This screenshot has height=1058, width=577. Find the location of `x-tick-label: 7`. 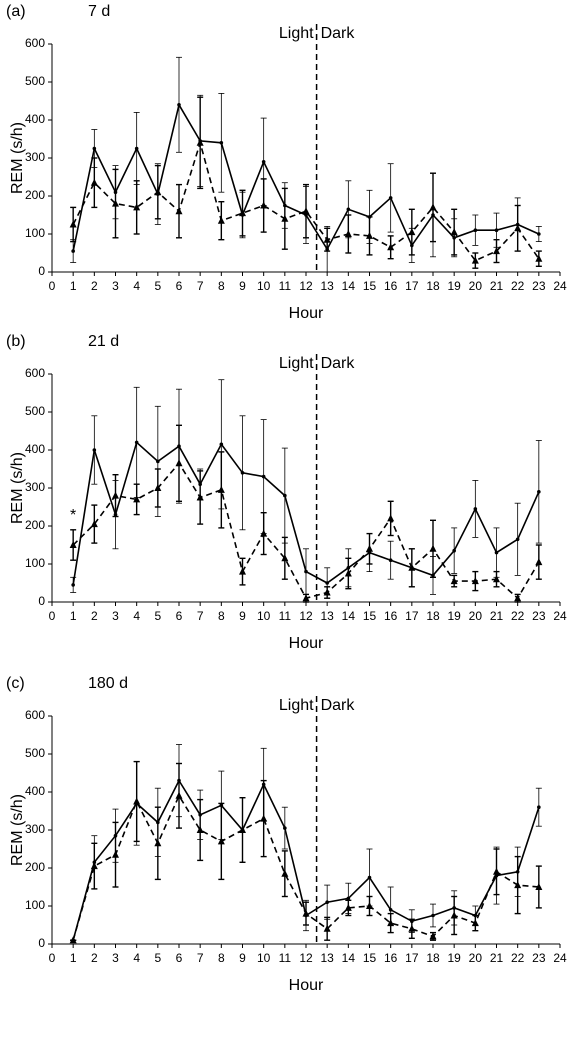

x-tick-label: 7 is located at coordinates (200, 616).